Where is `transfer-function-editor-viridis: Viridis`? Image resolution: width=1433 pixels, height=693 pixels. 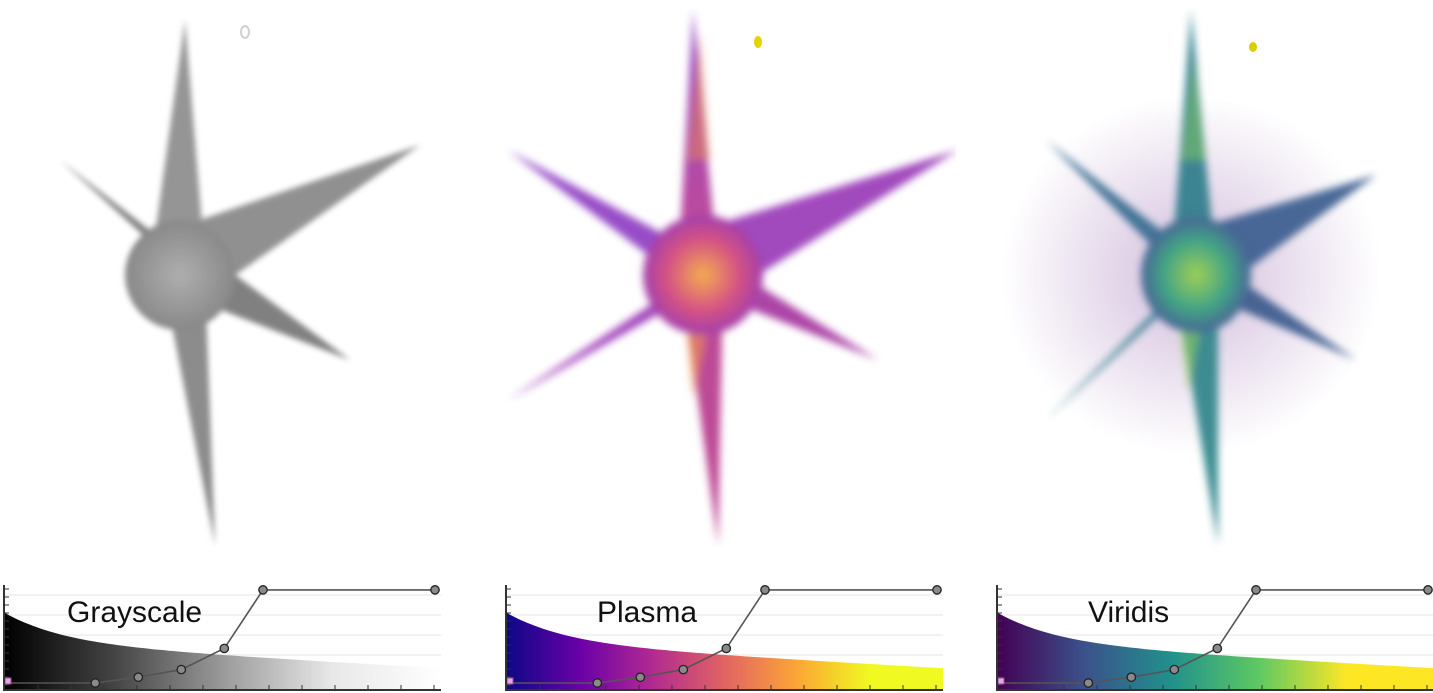
transfer-function-editor-viridis: Viridis is located at coordinates (1214, 638).